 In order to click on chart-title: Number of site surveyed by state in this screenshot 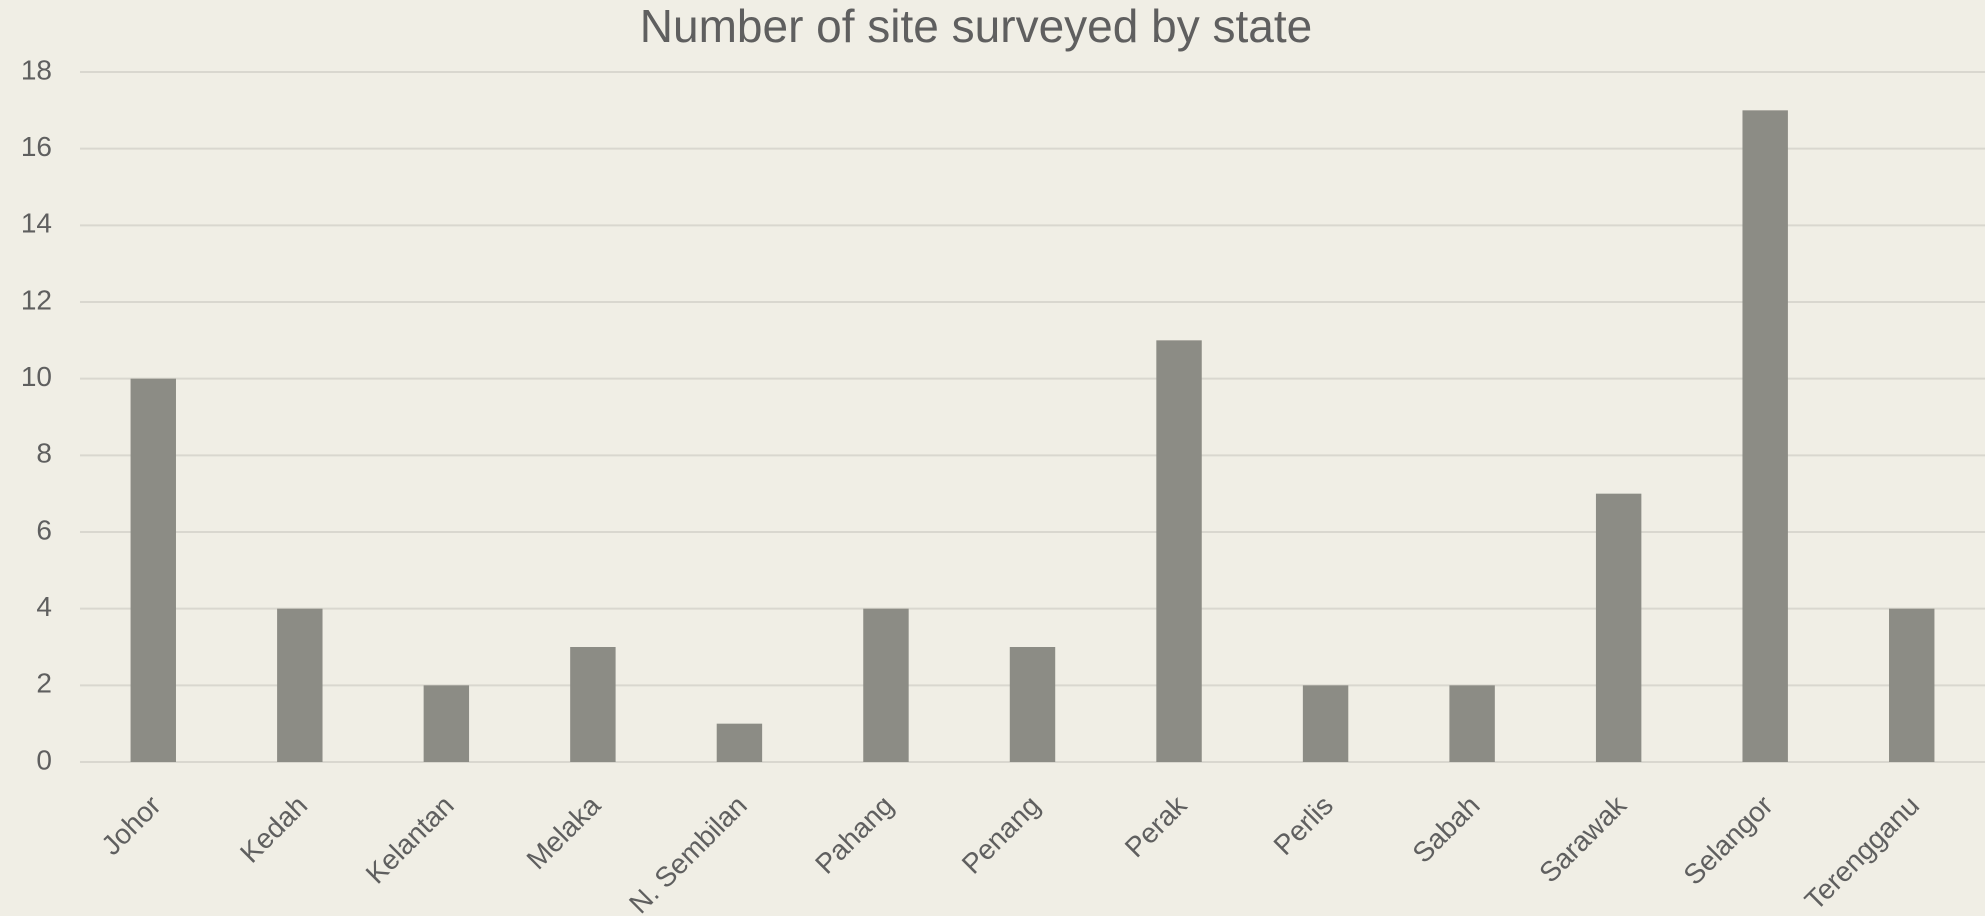, I will do `click(976, 26)`.